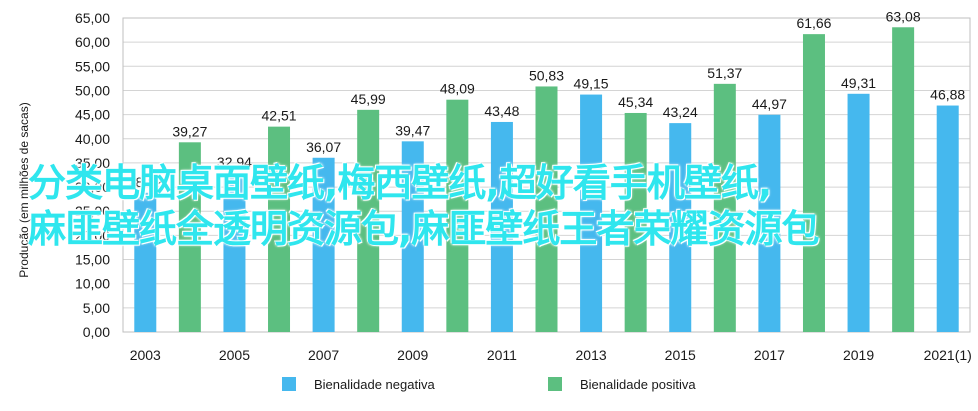 The height and width of the screenshot is (411, 978). Describe the element at coordinates (92, 66) in the screenshot. I see `y-tick-label: 55,00` at that location.